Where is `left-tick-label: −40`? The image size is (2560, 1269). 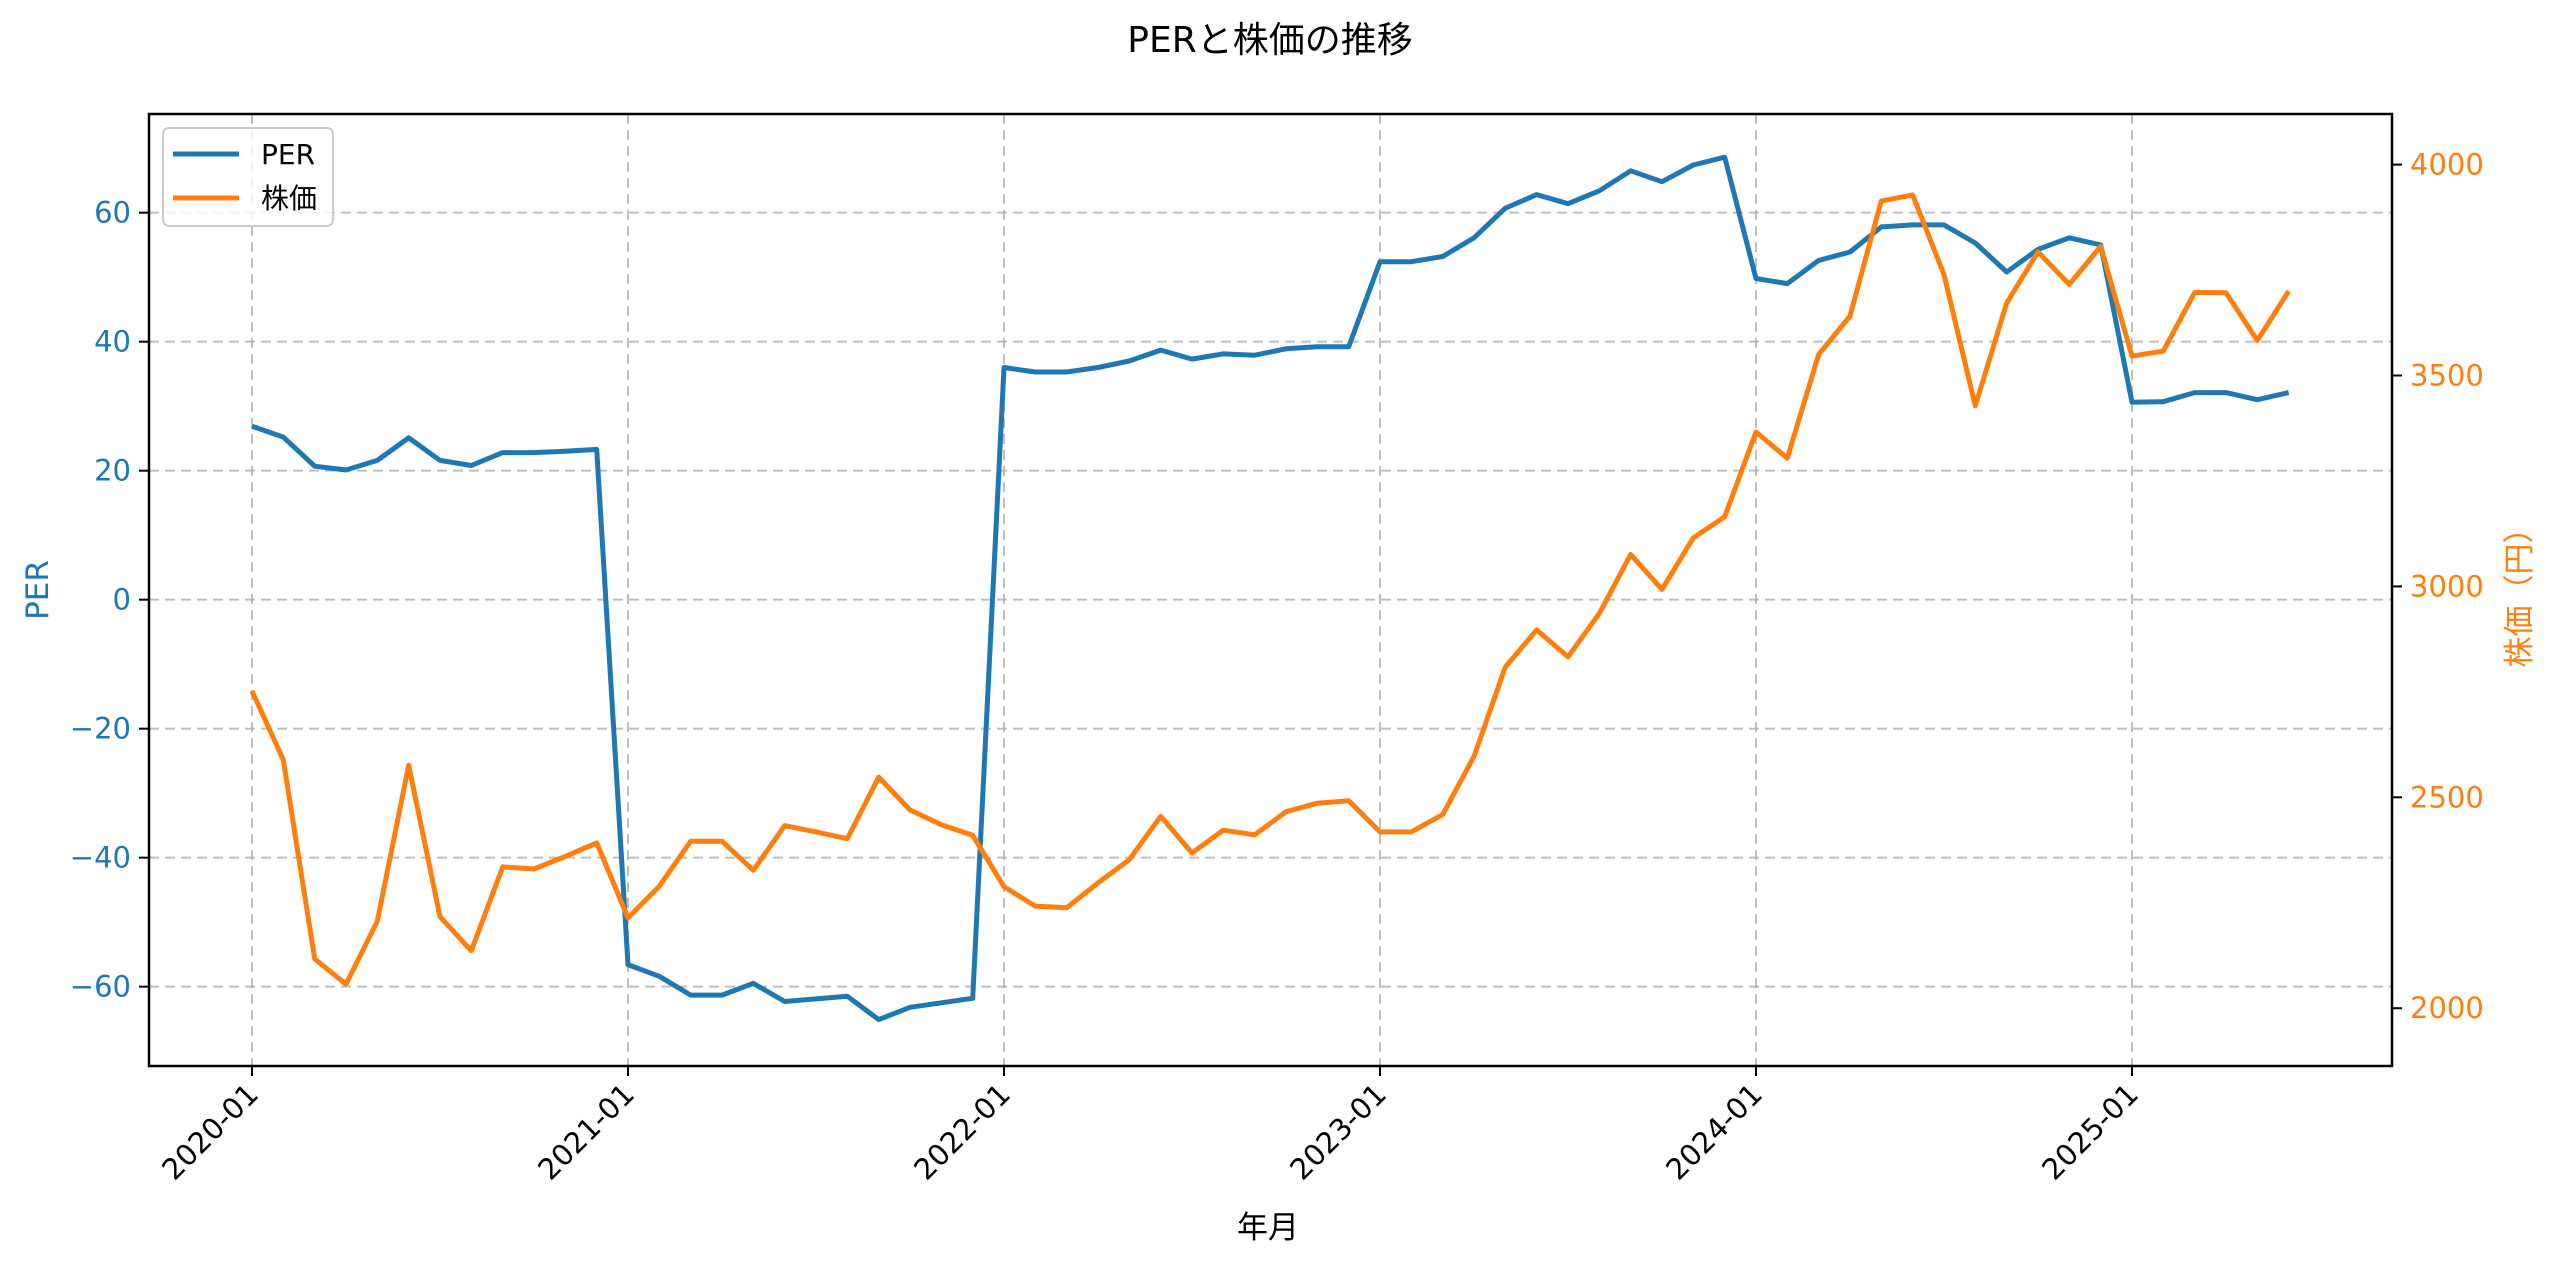
left-tick-label: −40 is located at coordinates (100, 858).